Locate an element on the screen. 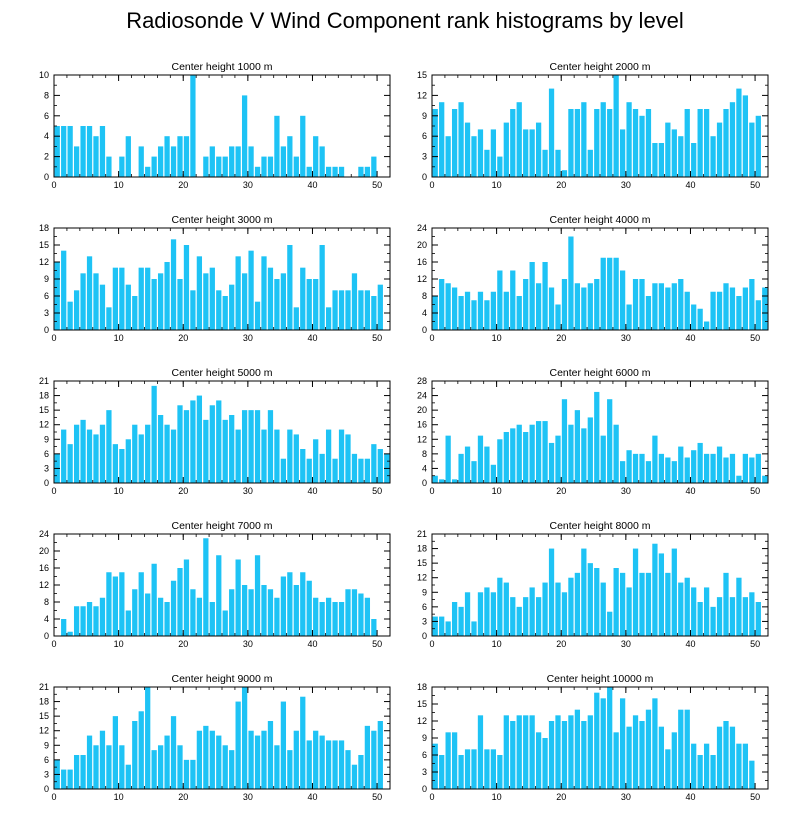 The image size is (810, 824). panel-title: Center height 3000 m is located at coordinates (222, 220).